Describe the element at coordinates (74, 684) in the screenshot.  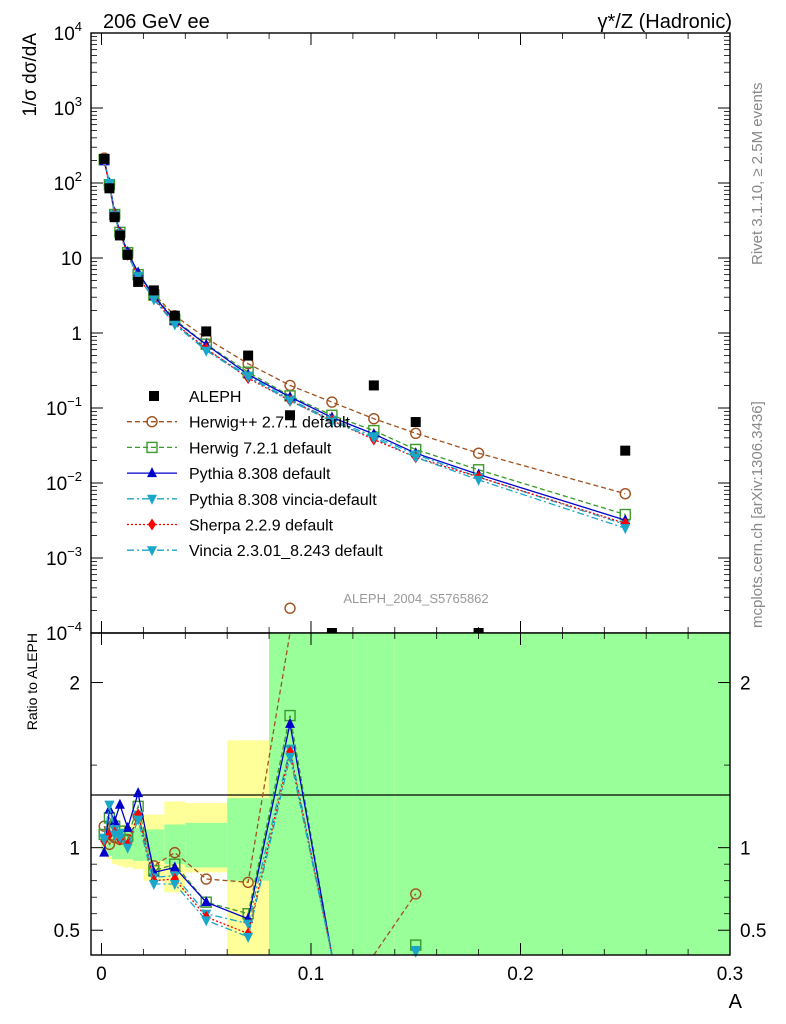
I see `ratio-y-tick-label: 2` at that location.